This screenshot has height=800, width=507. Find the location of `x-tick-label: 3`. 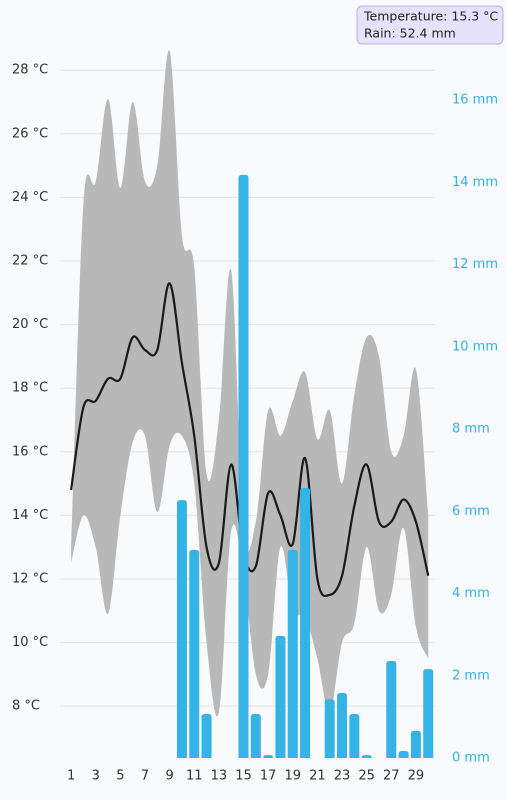

x-tick-label: 3 is located at coordinates (96, 776).